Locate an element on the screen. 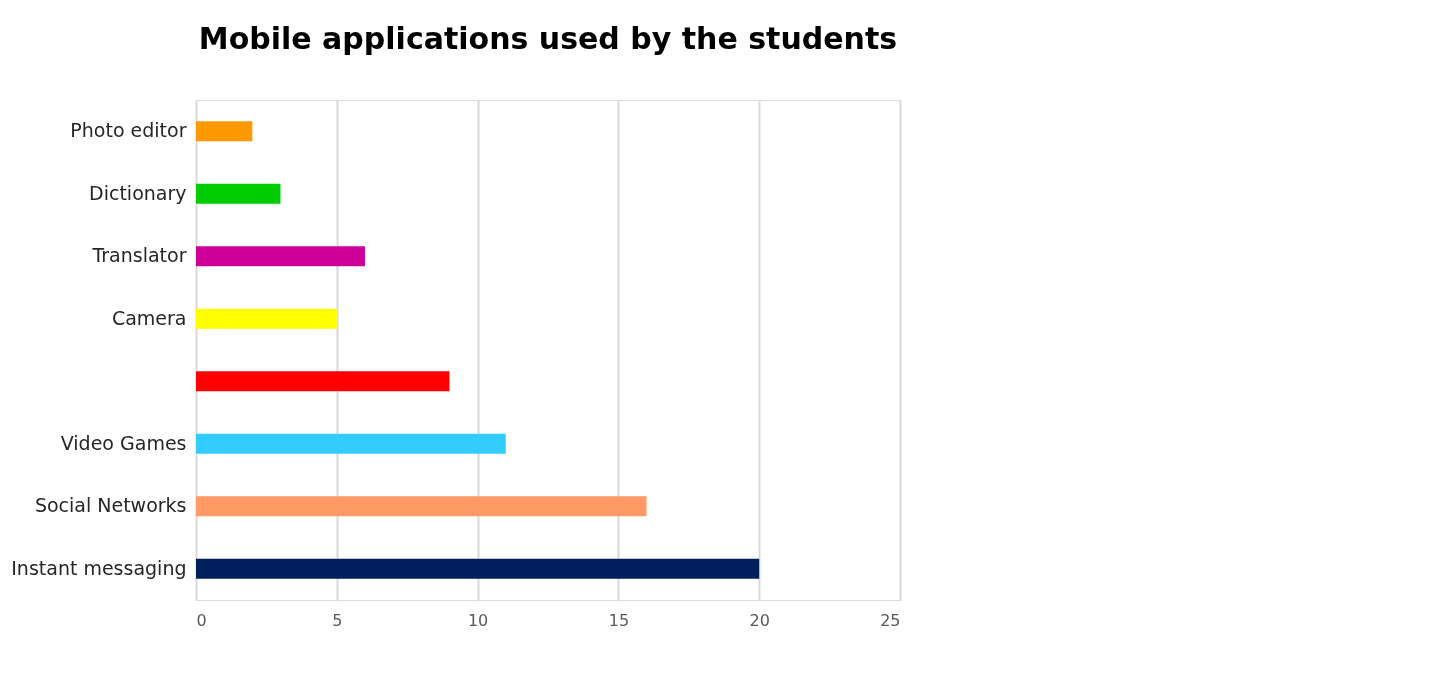 This screenshot has width=1437, height=698. chart-title: Mobile applications used by the students is located at coordinates (548, 38).